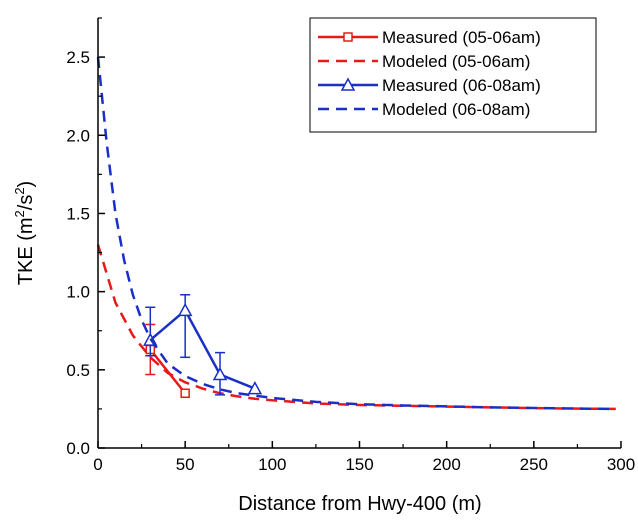 Image resolution: width=638 pixels, height=524 pixels. What do you see at coordinates (78, 213) in the screenshot?
I see `y-tick-label: 1.5` at bounding box center [78, 213].